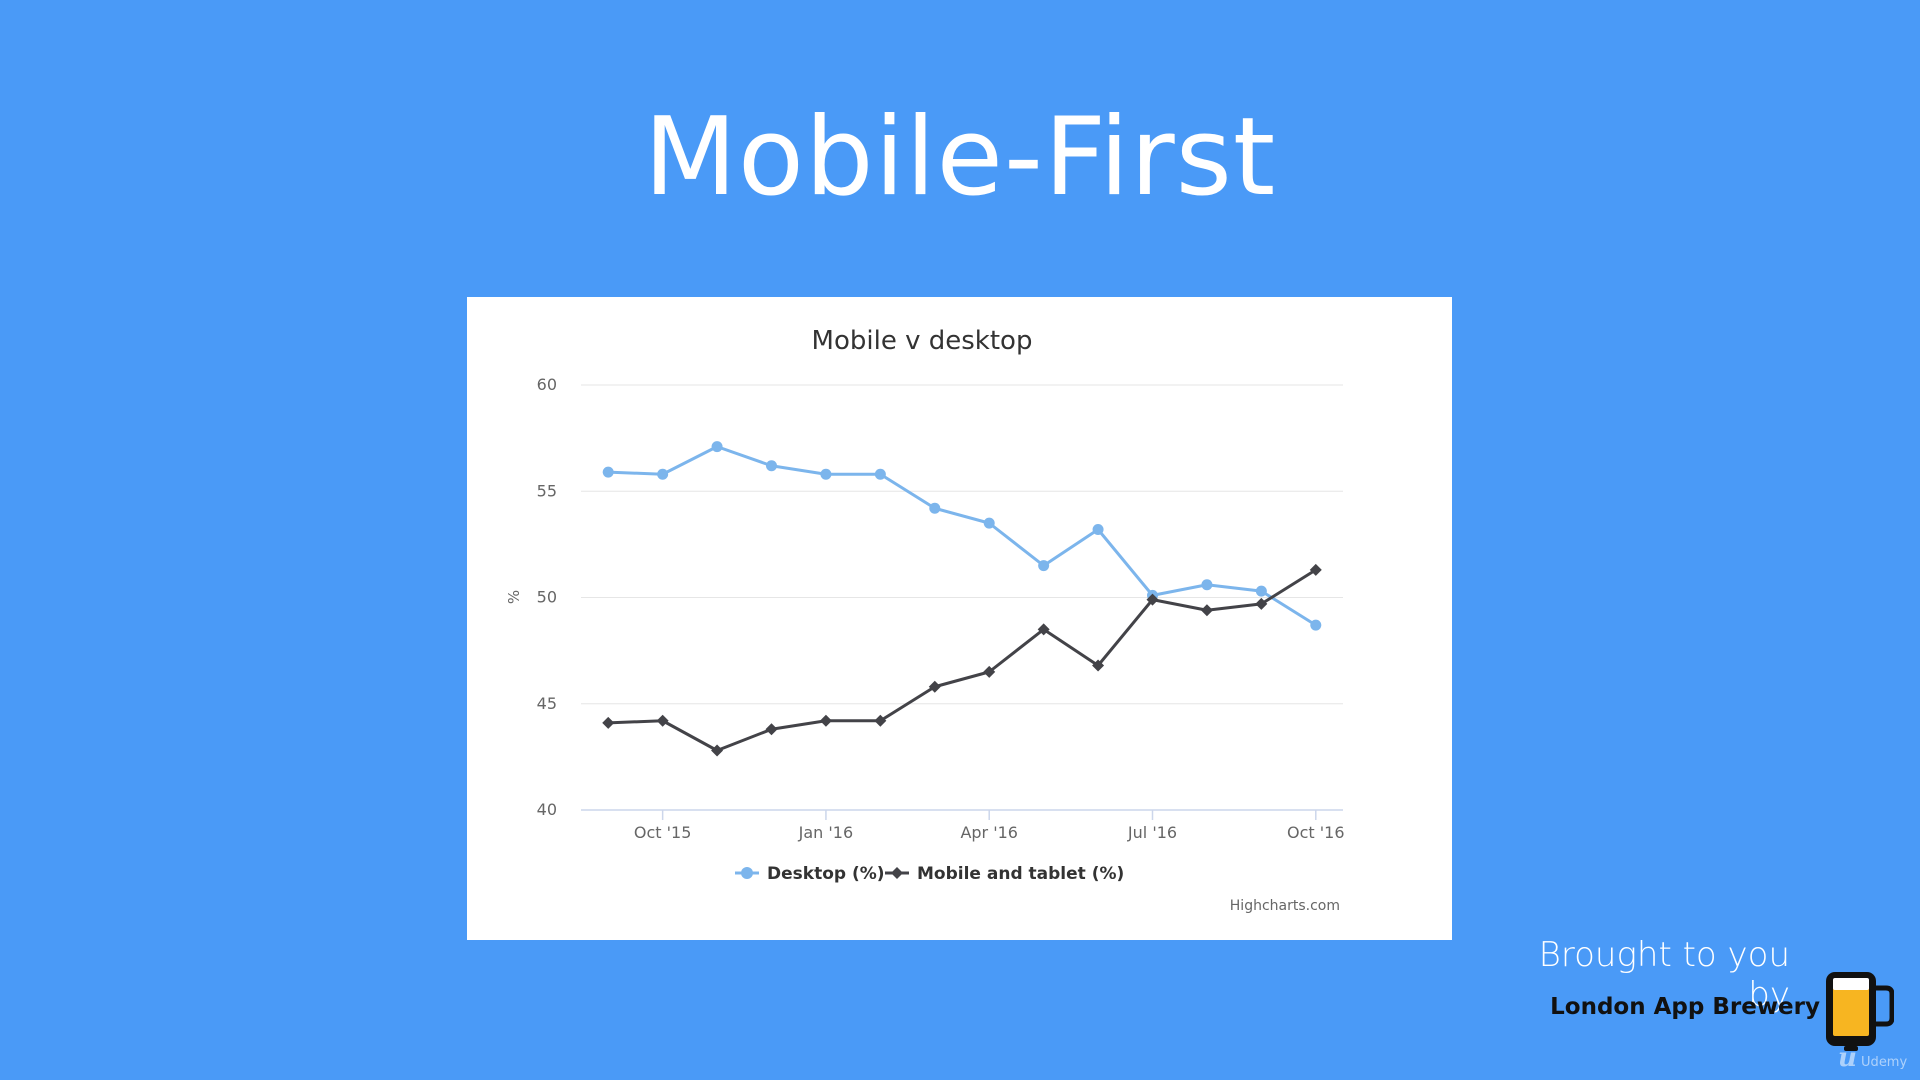  What do you see at coordinates (1316, 832) in the screenshot?
I see `x-tick-label: Oct '16` at bounding box center [1316, 832].